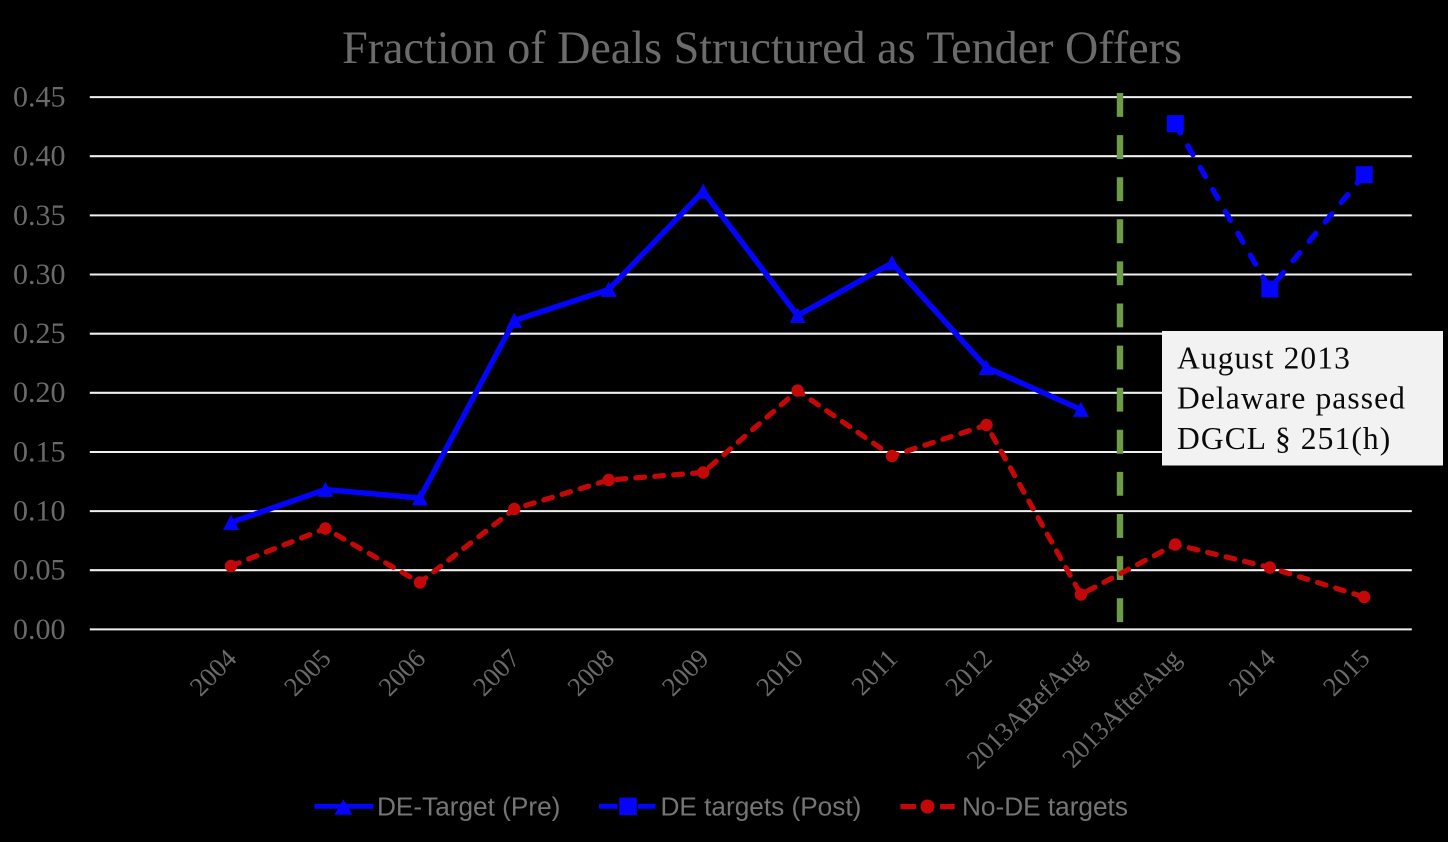  I want to click on svg-text: 0.00, so click(39, 629).